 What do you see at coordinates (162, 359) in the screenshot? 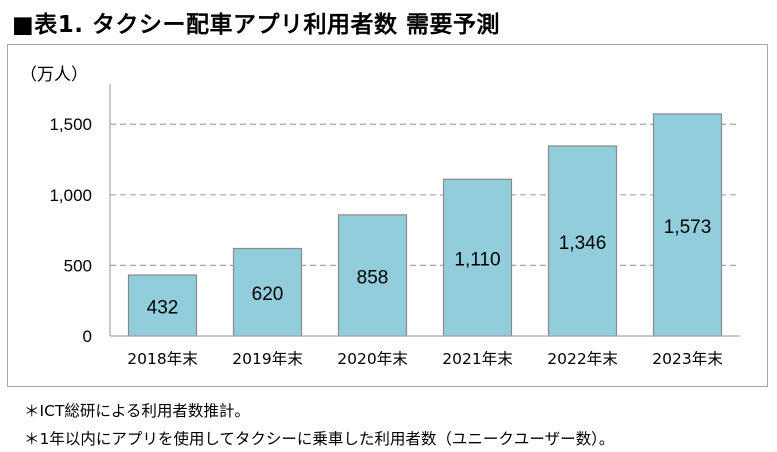
I see `x-tick-label-0: 2018年末` at bounding box center [162, 359].